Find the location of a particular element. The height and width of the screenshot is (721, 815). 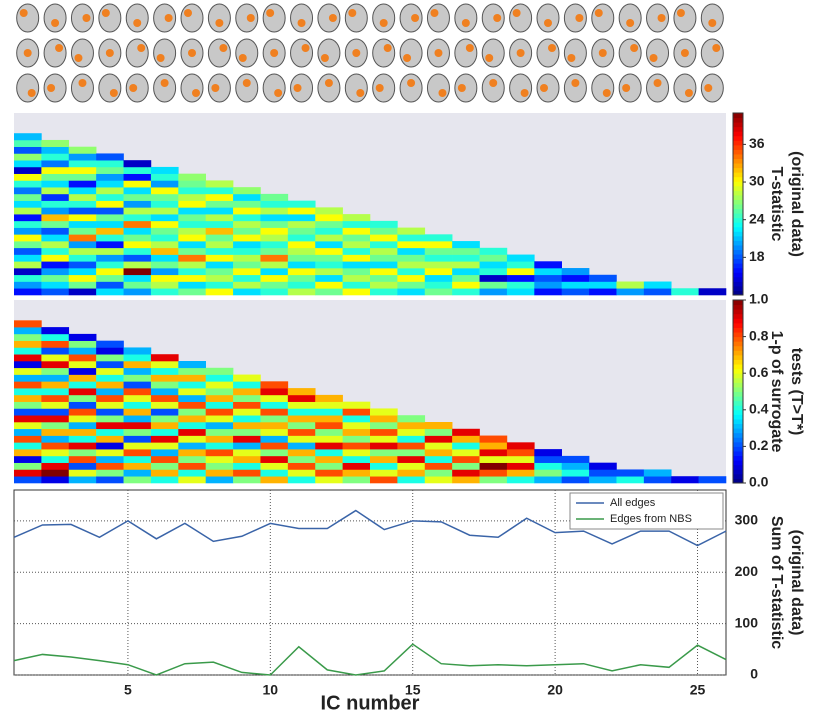

colorbar-tick-label: 0.8 is located at coordinates (759, 335).